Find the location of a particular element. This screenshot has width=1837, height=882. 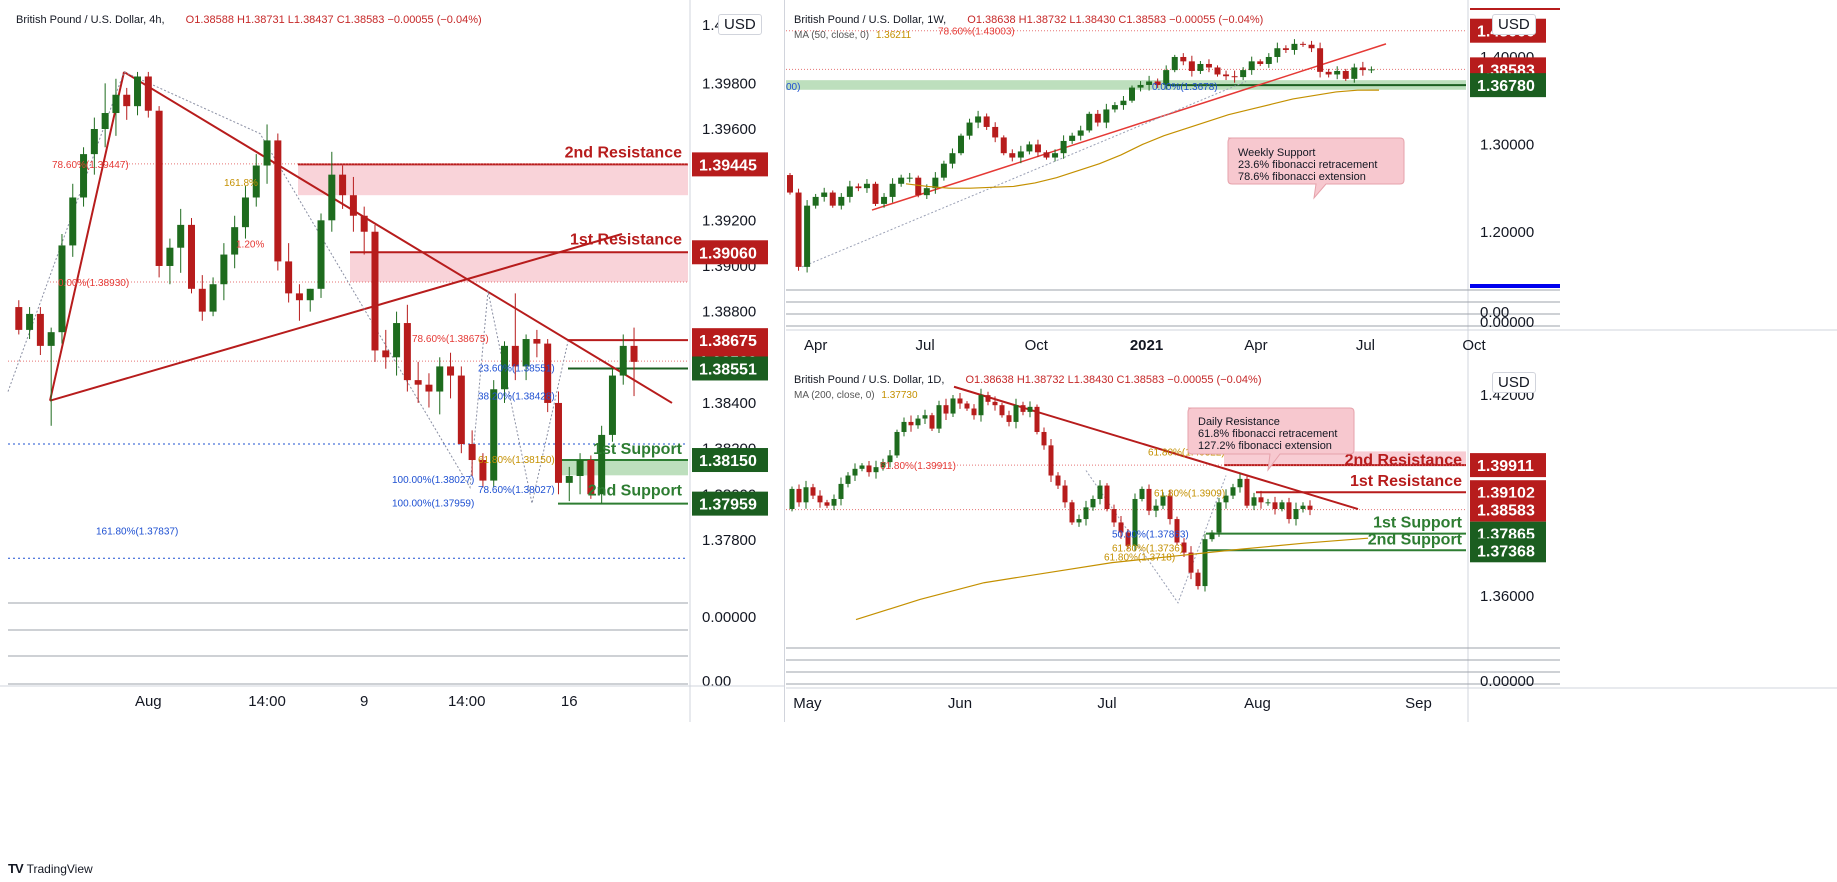

chart-4h-sub-tick: 0.00 is located at coordinates (716, 681).